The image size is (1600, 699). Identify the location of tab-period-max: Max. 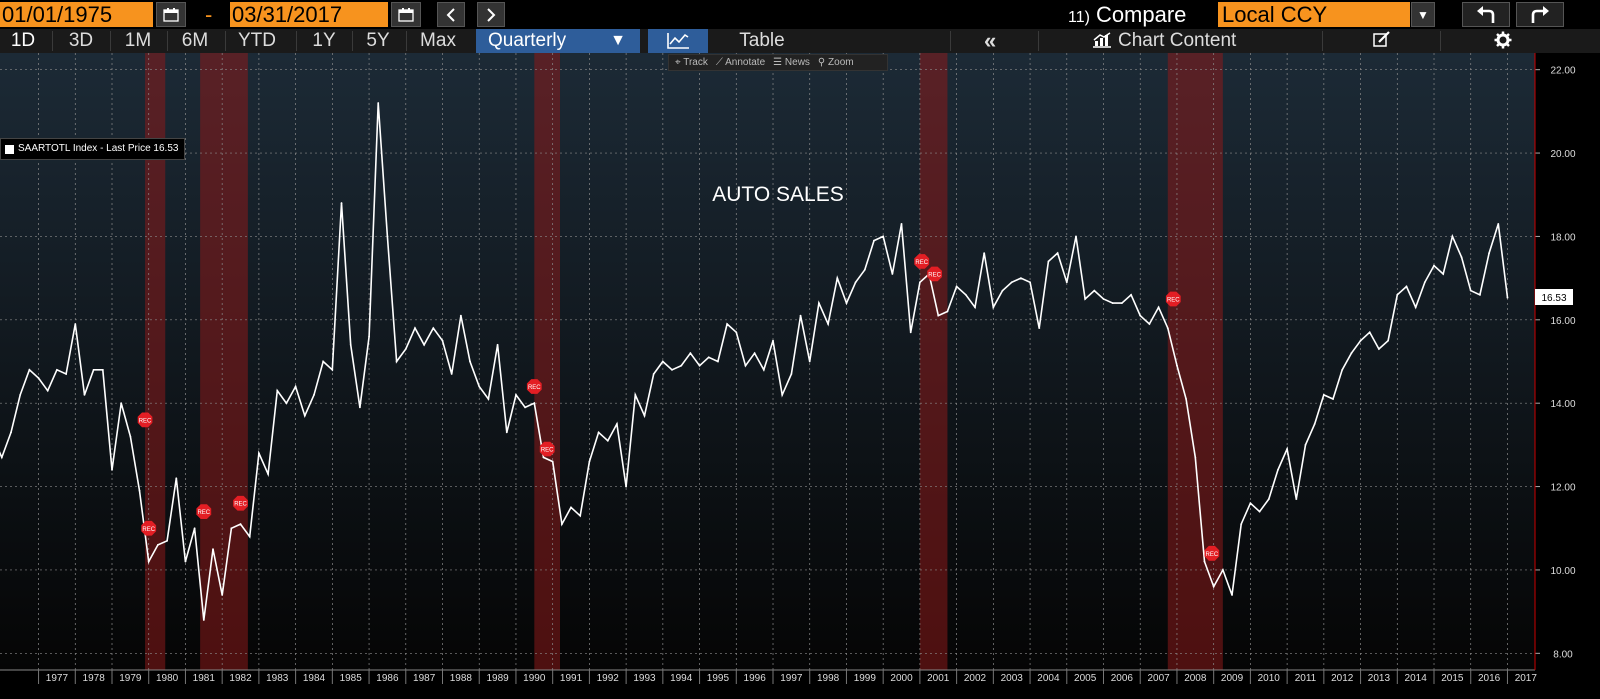
(438, 40).